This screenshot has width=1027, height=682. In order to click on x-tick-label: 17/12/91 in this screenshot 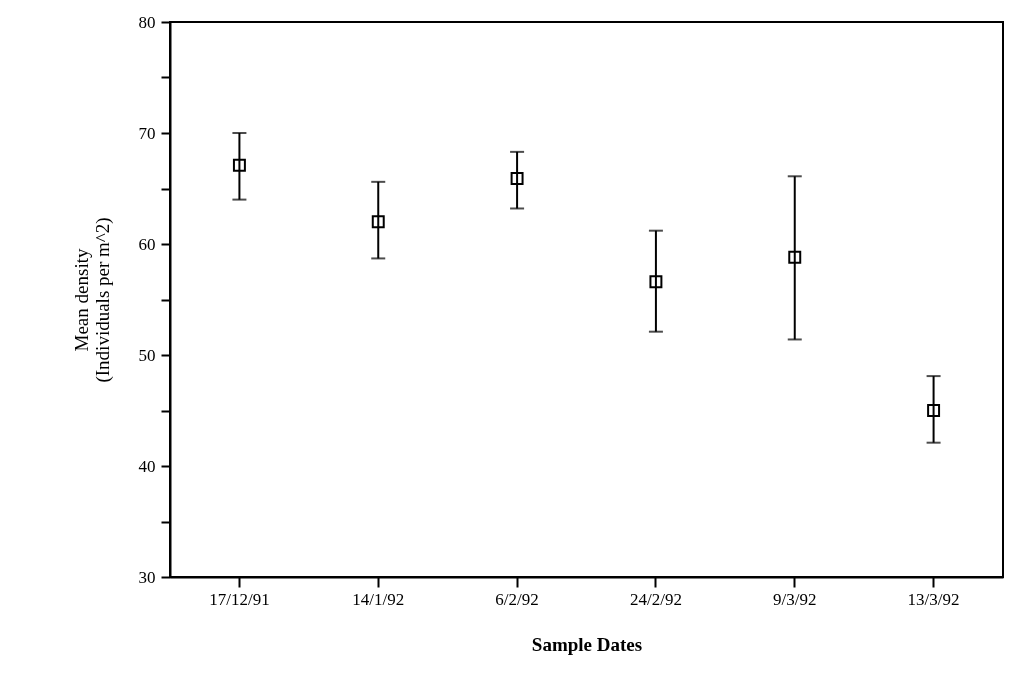, I will do `click(239, 599)`.